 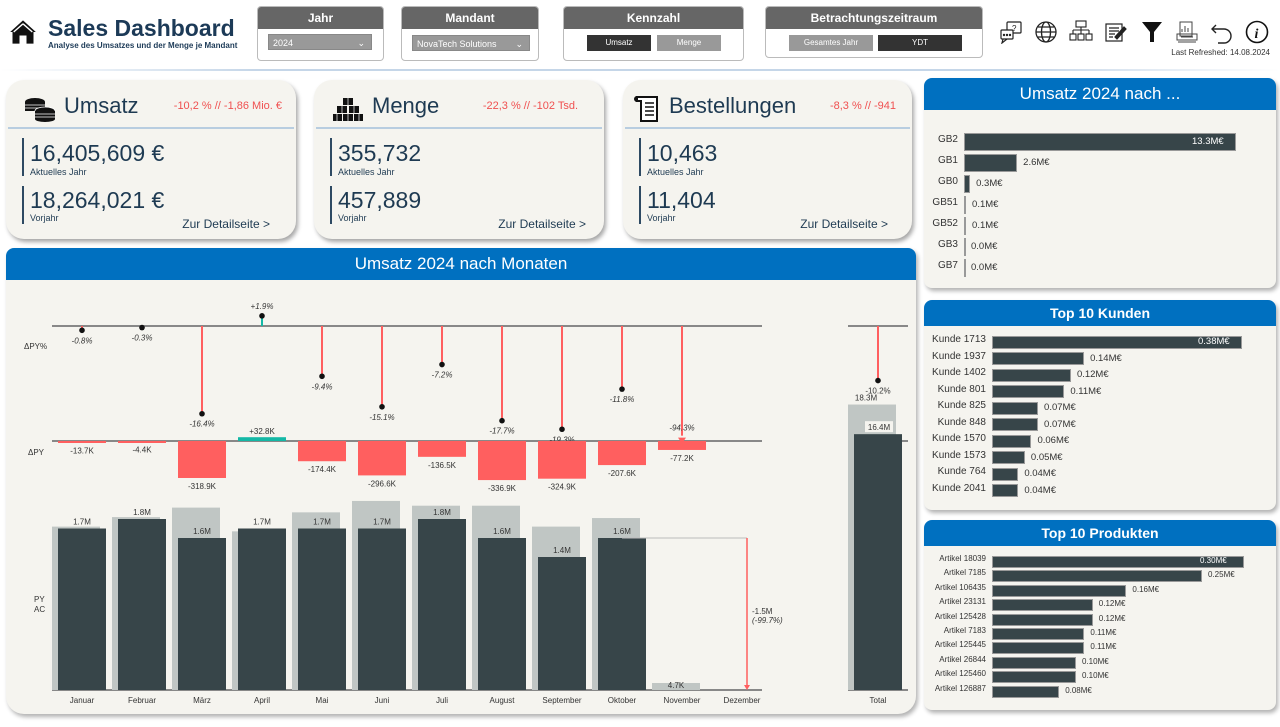 What do you see at coordinates (831, 43) in the screenshot?
I see `zeitraum-gesamtes-jahr-button: Gesamtes Jahr` at bounding box center [831, 43].